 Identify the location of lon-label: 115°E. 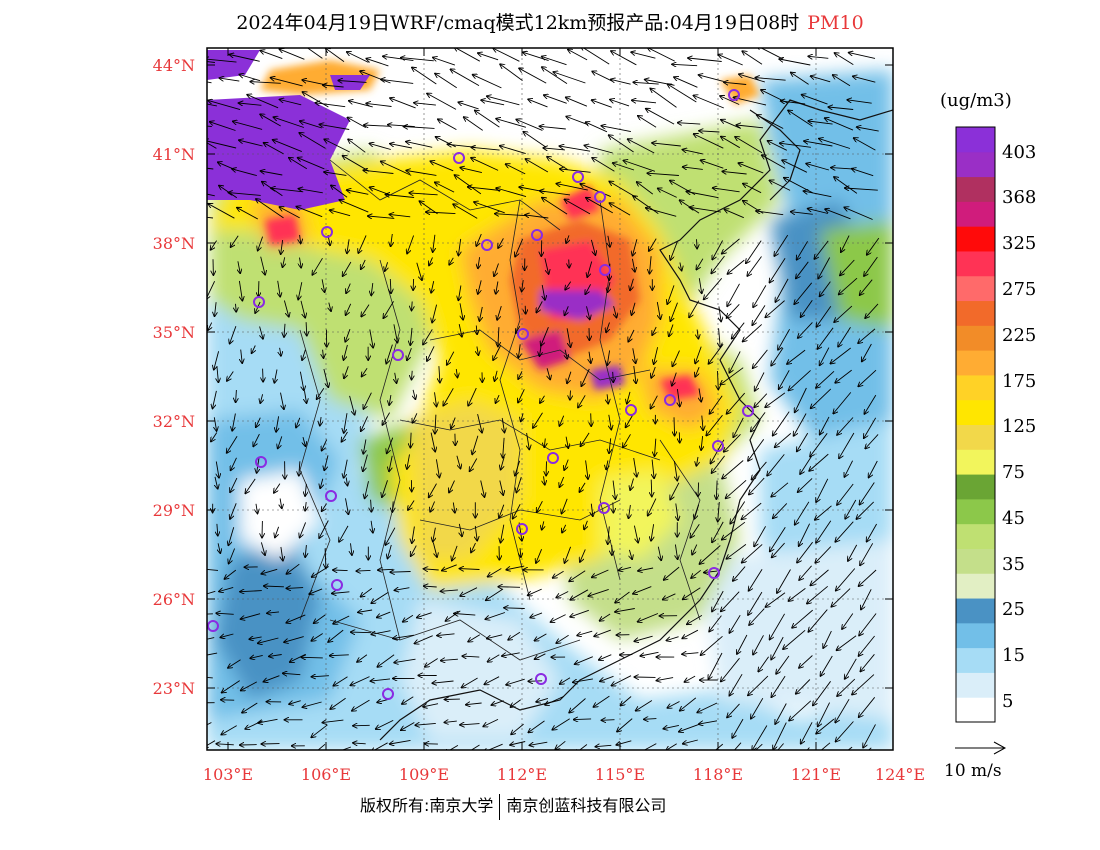
(620, 774).